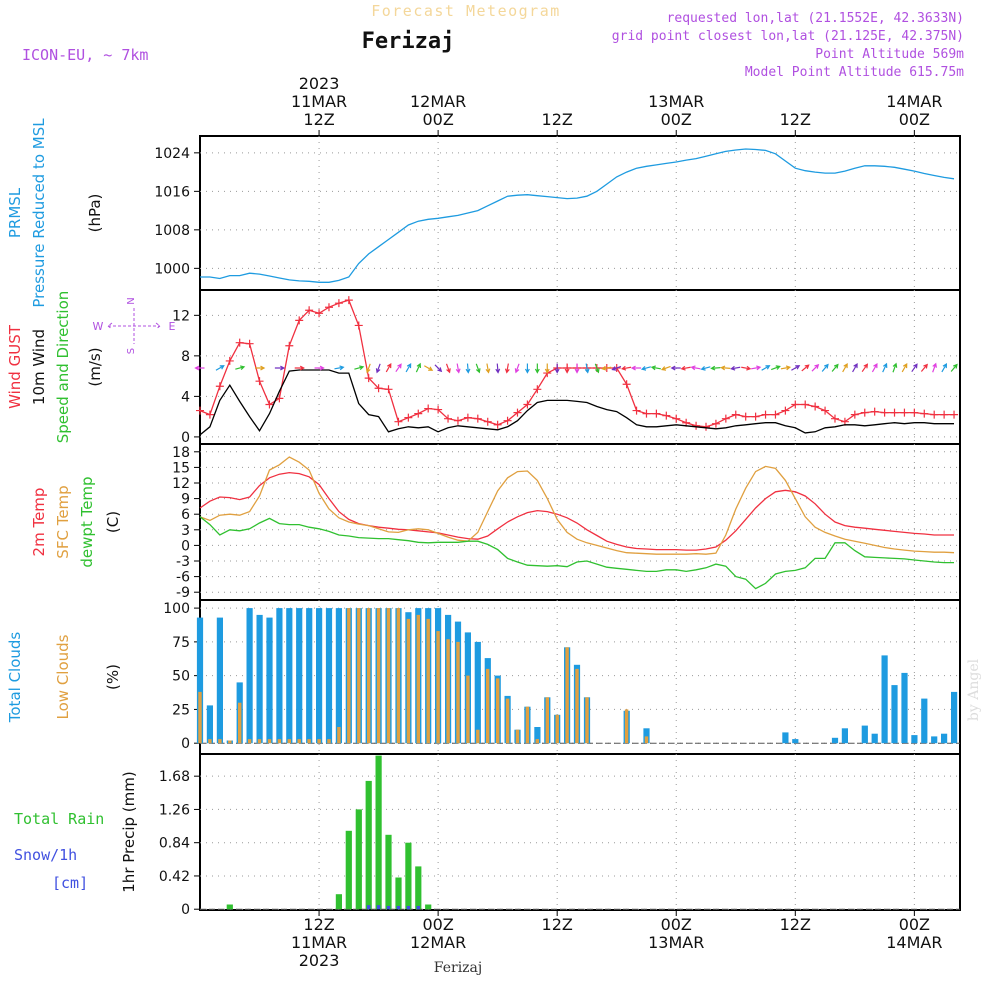 Image resolution: width=1000 pixels, height=1000 pixels. Describe the element at coordinates (59, 819) in the screenshot. I see `legend-label-0: Total Rain` at that location.